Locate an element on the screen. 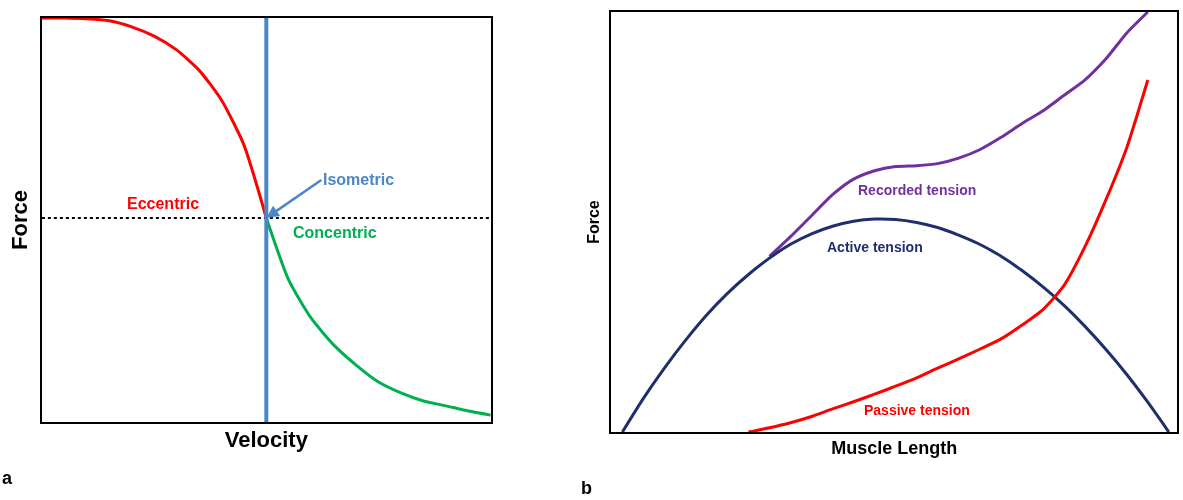 Image resolution: width=1183 pixels, height=500 pixels. text: b is located at coordinates (586, 488).